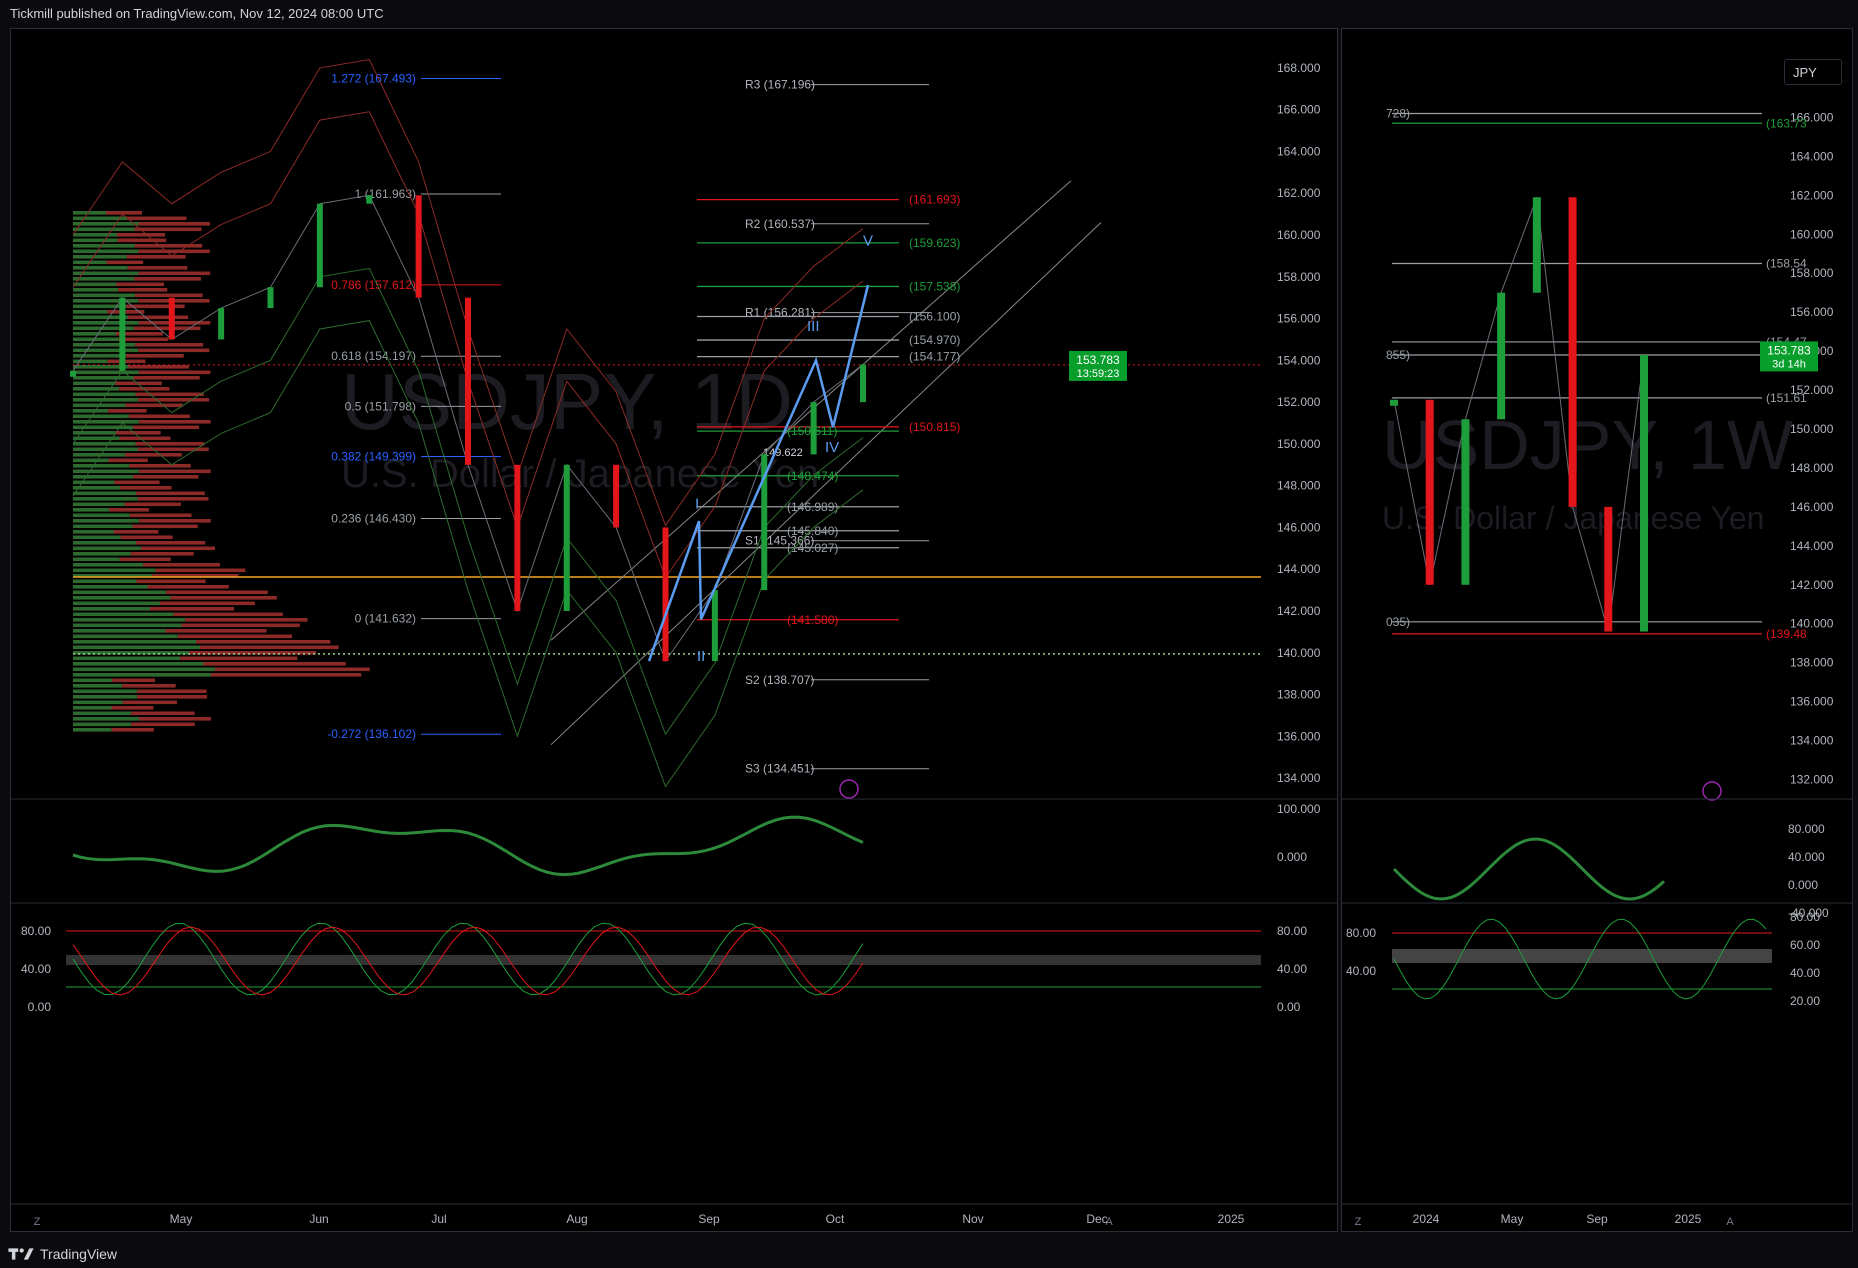  I want to click on price-series-line, so click(1519, 414).